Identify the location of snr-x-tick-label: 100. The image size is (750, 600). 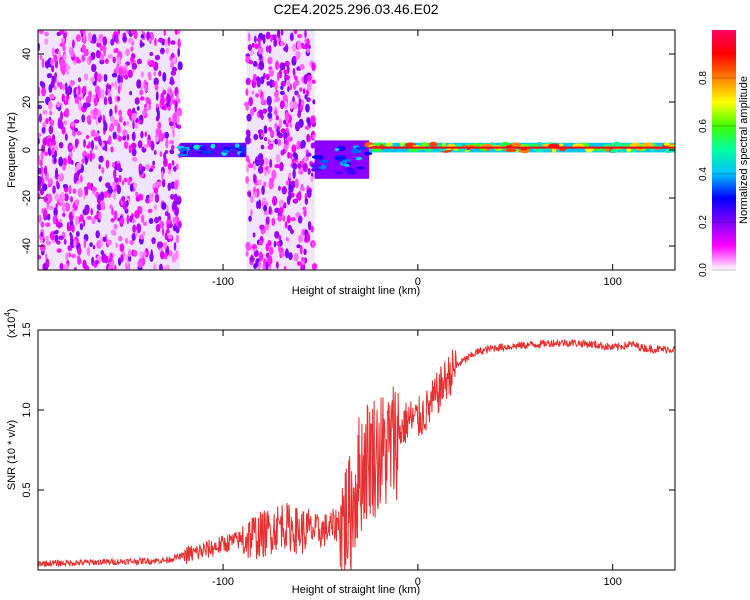
(612, 582).